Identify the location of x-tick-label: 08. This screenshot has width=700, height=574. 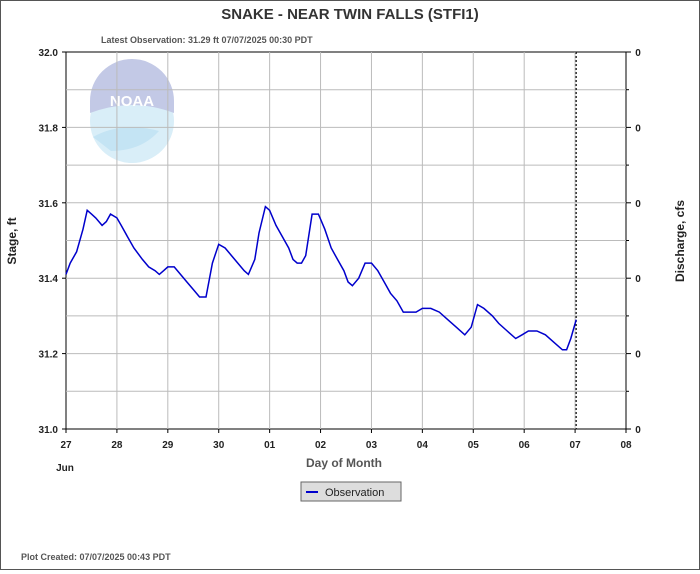
(626, 445).